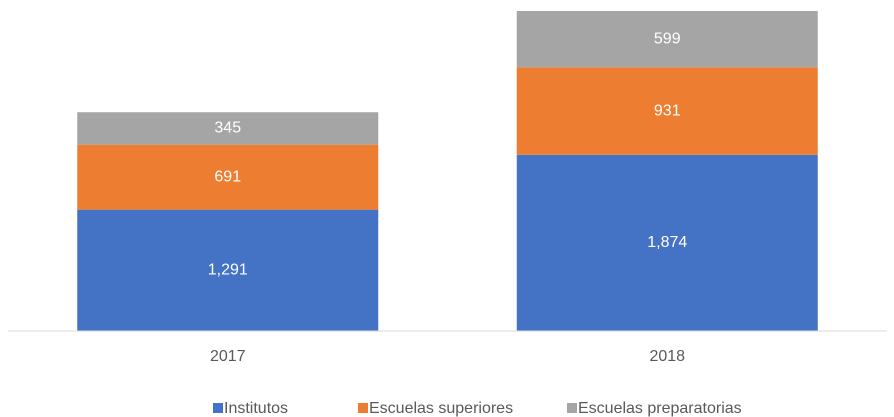 Image resolution: width=894 pixels, height=417 pixels. What do you see at coordinates (441, 408) in the screenshot?
I see `legend-label: Escuelas superiores` at bounding box center [441, 408].